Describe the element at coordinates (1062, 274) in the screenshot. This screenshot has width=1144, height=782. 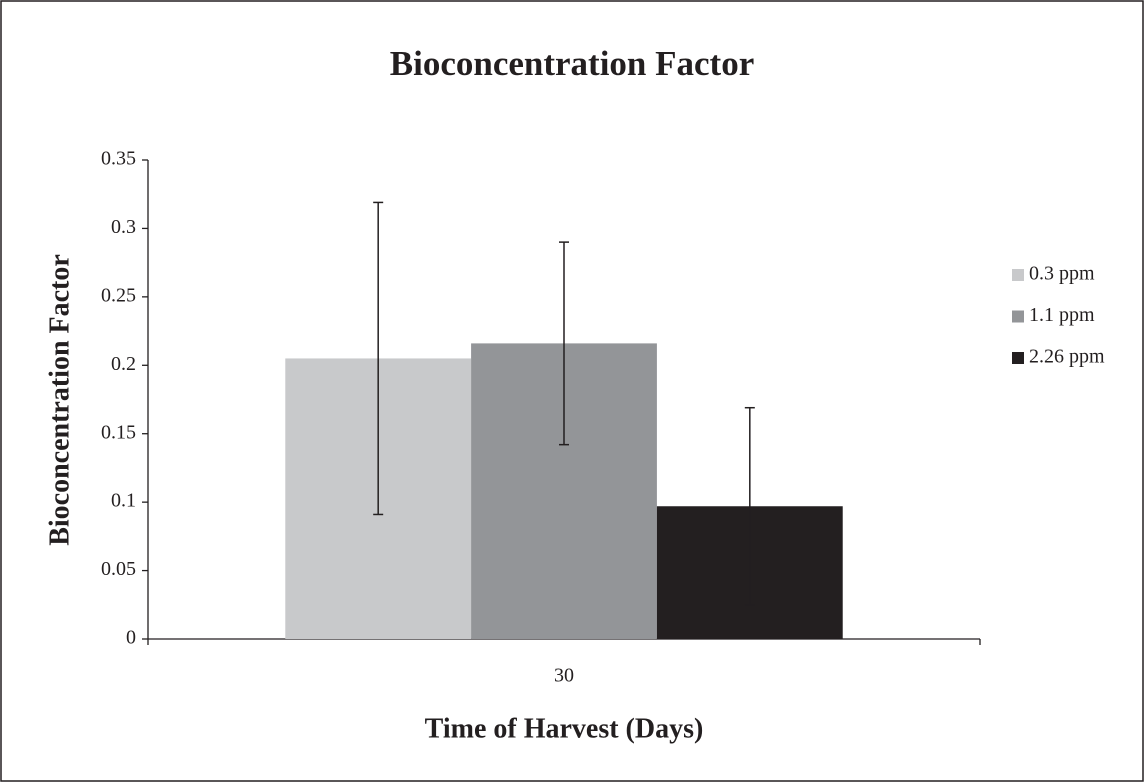
I see `legend-label: 0.3 ppm` at that location.